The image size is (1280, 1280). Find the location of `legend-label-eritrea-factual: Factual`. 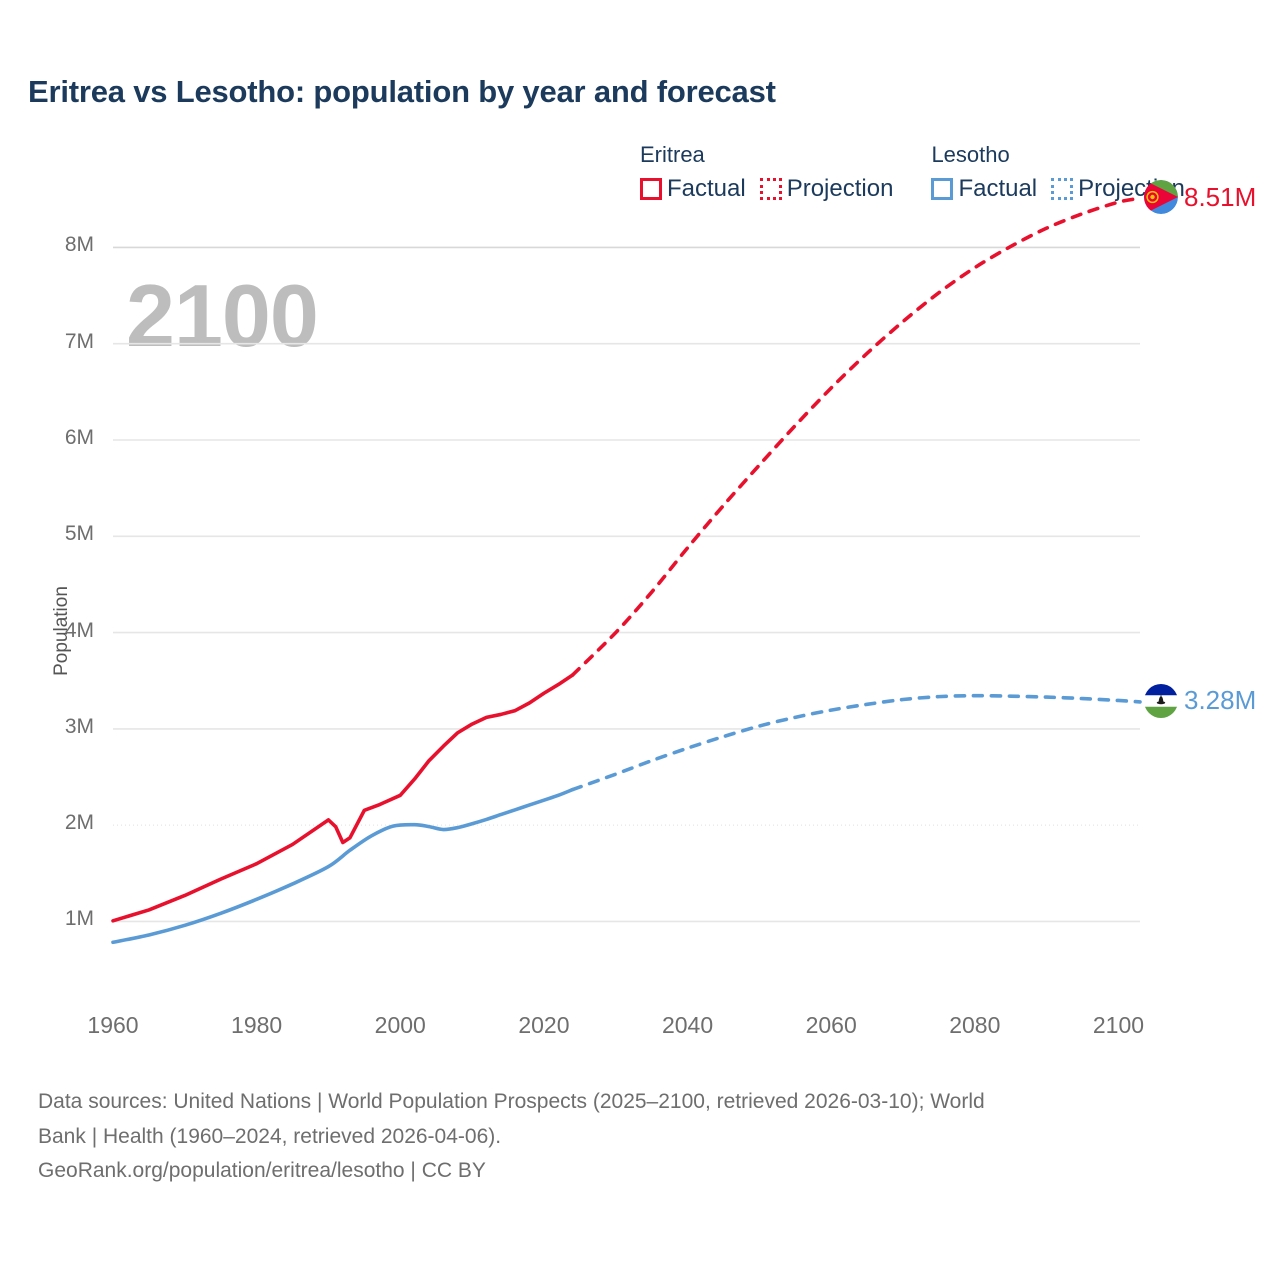

legend-label-eritrea-factual: Factual is located at coordinates (706, 188).